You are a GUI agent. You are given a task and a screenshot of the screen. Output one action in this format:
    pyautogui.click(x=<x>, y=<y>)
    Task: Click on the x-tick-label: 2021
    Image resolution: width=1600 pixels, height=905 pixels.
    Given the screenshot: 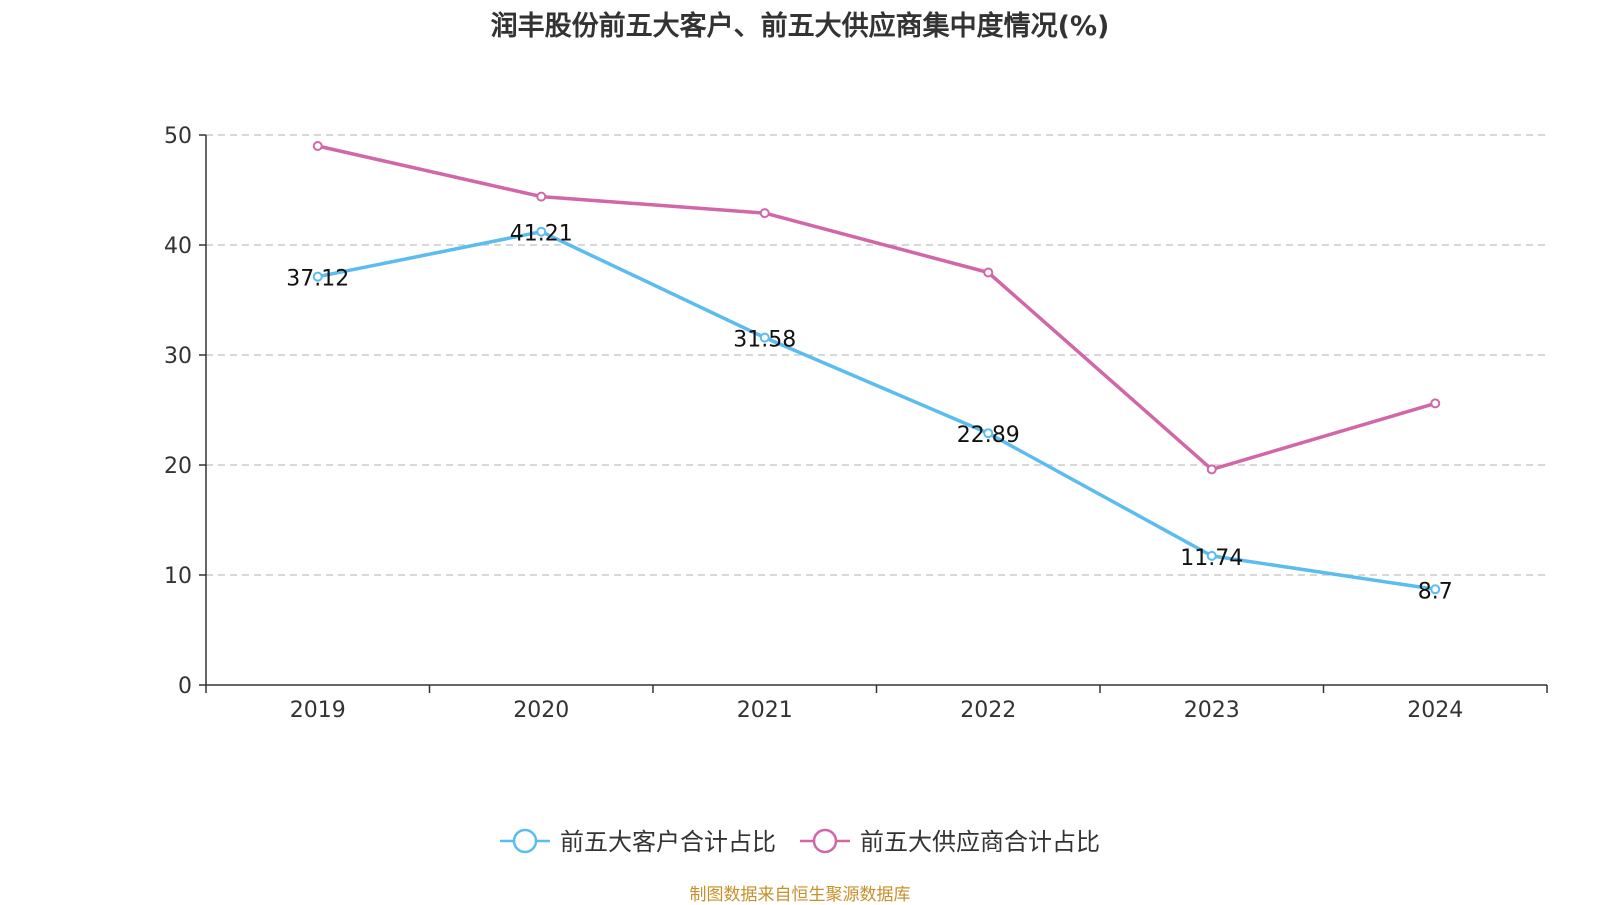 What is the action you would take?
    pyautogui.click(x=765, y=710)
    